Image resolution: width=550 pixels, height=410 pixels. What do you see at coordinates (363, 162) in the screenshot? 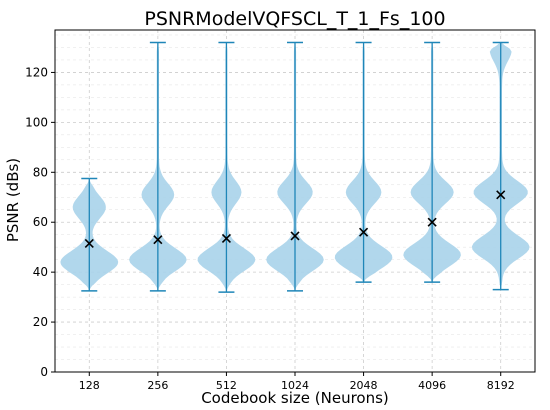
I see `violin-2048` at bounding box center [363, 162].